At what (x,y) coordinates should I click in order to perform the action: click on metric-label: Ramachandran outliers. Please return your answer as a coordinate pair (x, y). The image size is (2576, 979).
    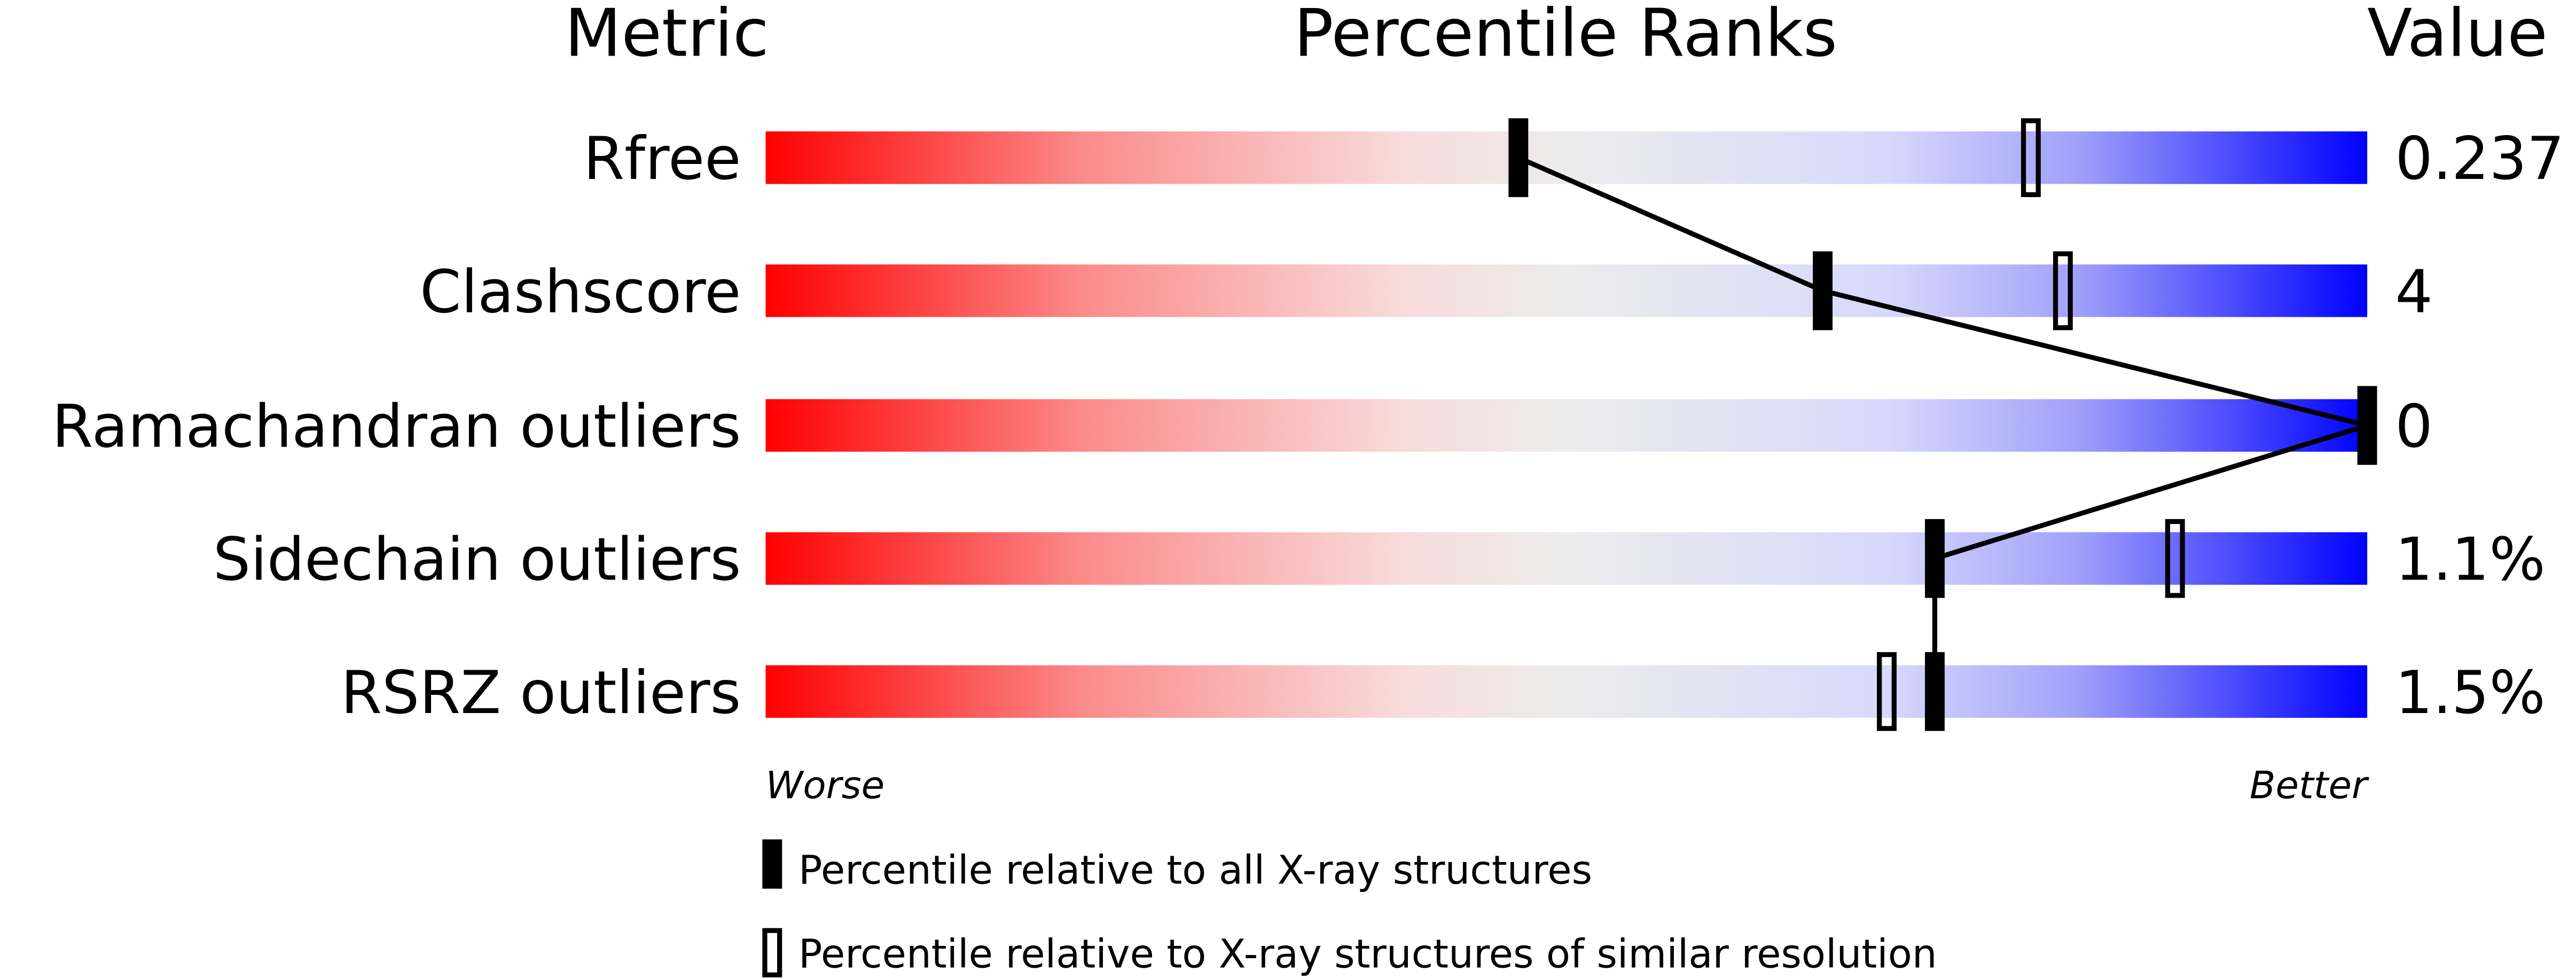
    Looking at the image, I should click on (396, 427).